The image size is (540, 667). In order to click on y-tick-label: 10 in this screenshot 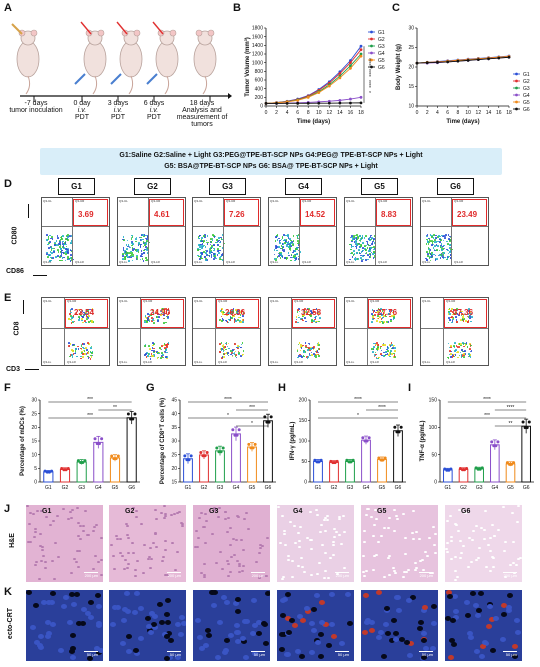, I will do `click(34, 455)`.